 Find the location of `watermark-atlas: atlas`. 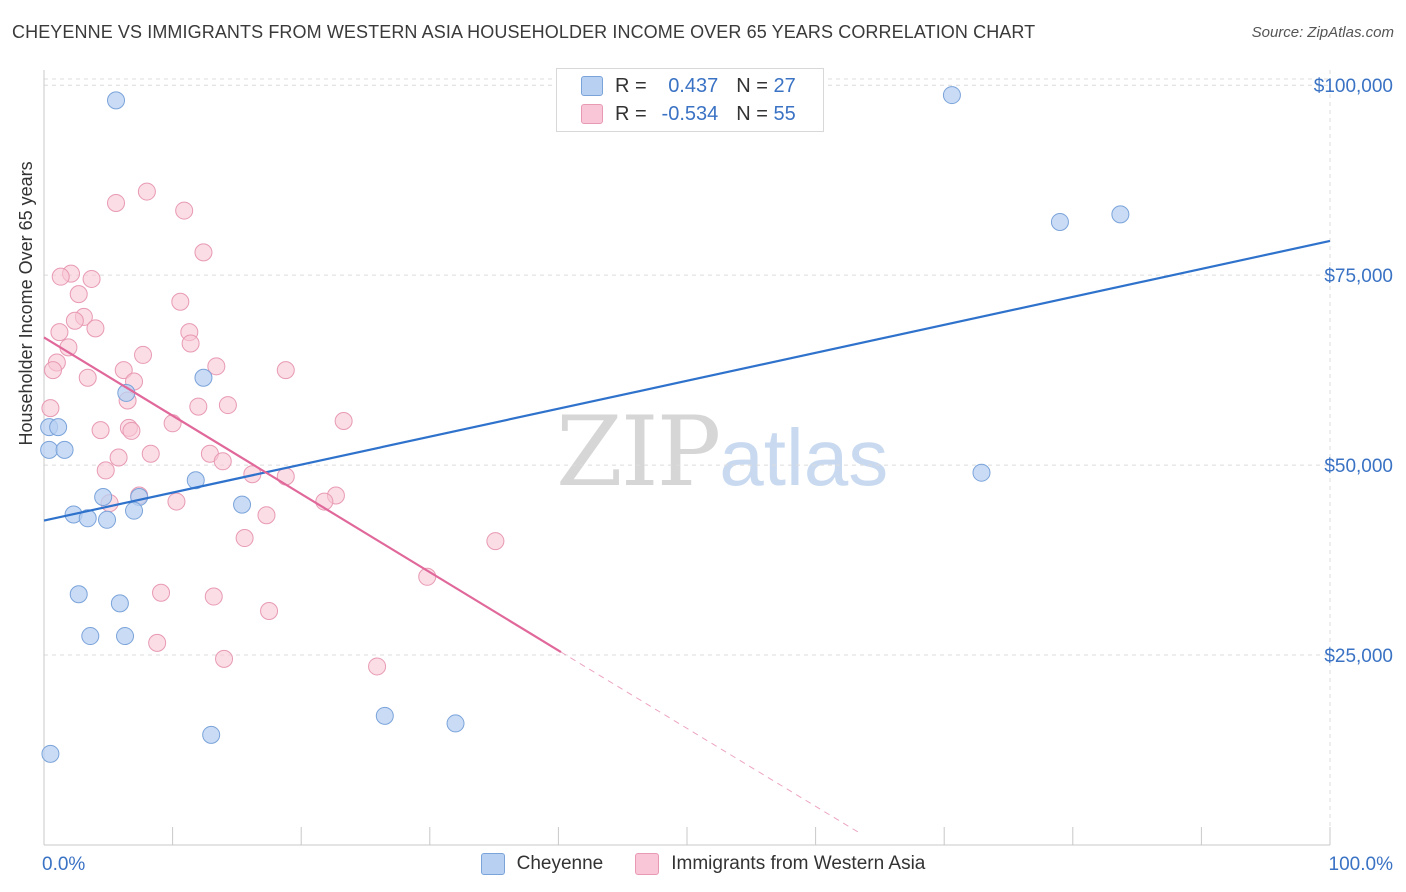

watermark-atlas: atlas is located at coordinates (804, 457).